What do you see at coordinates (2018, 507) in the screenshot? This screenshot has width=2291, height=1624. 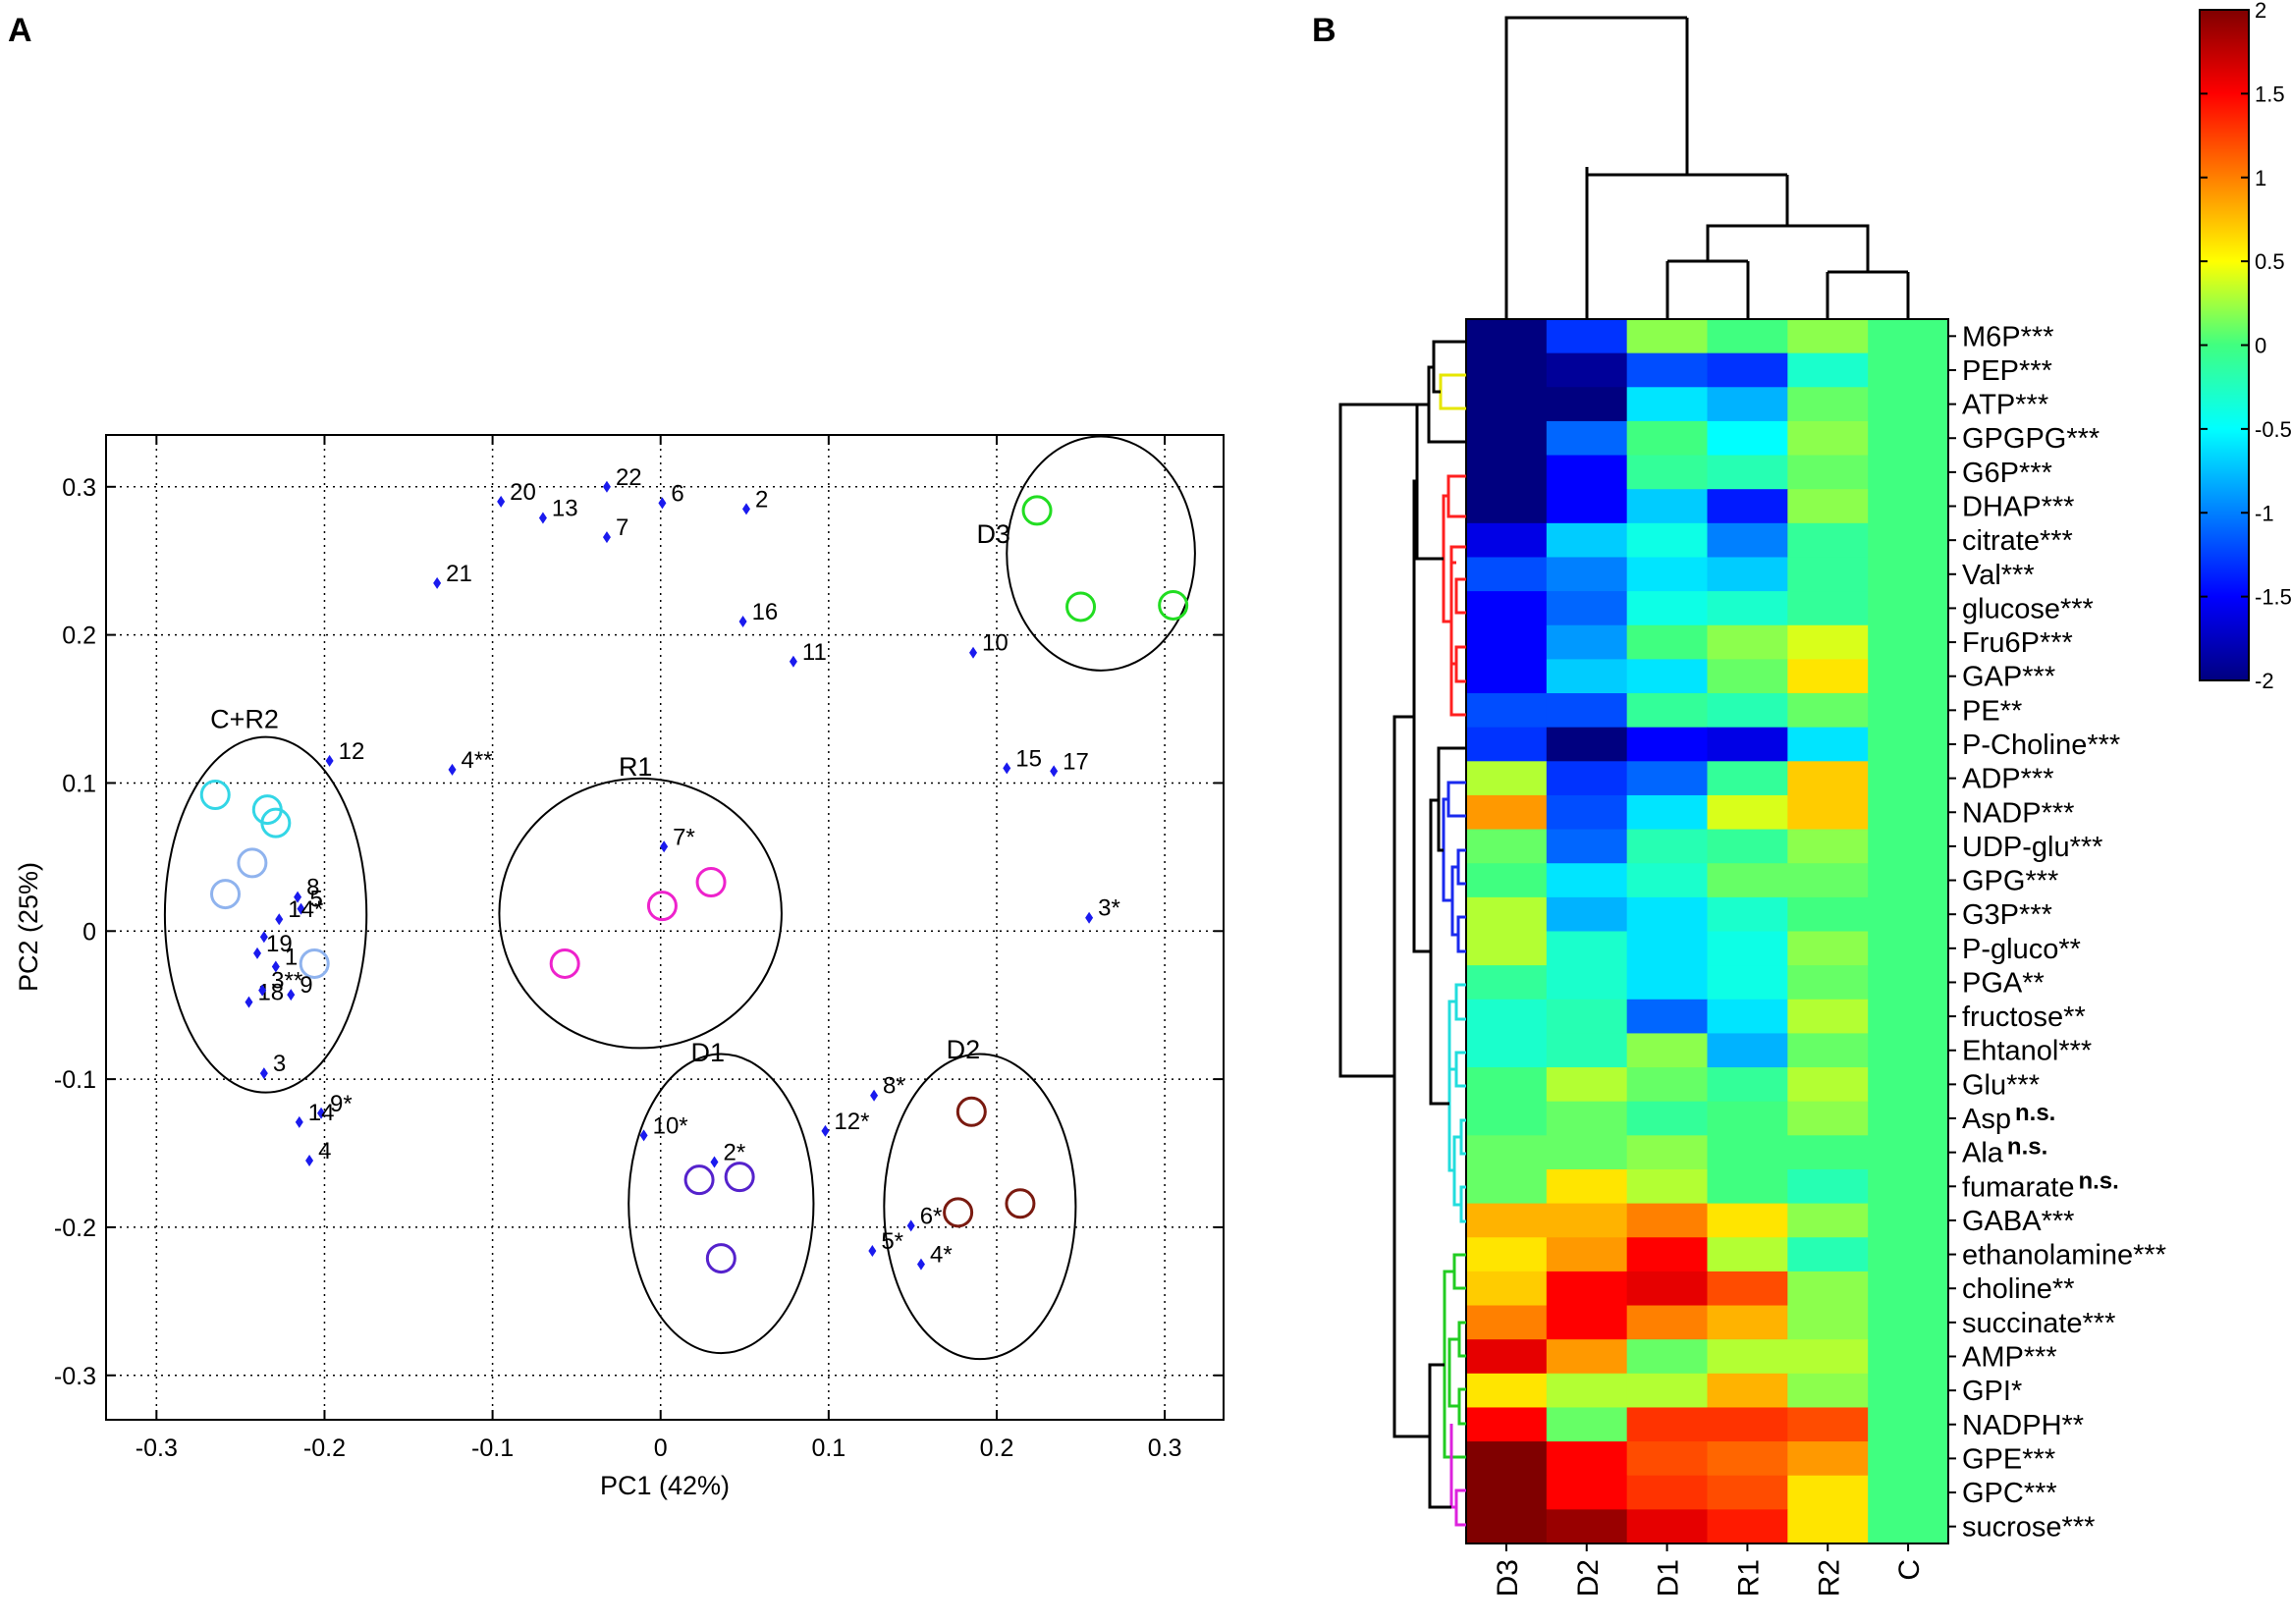 I see `row-label: DHAP***` at bounding box center [2018, 507].